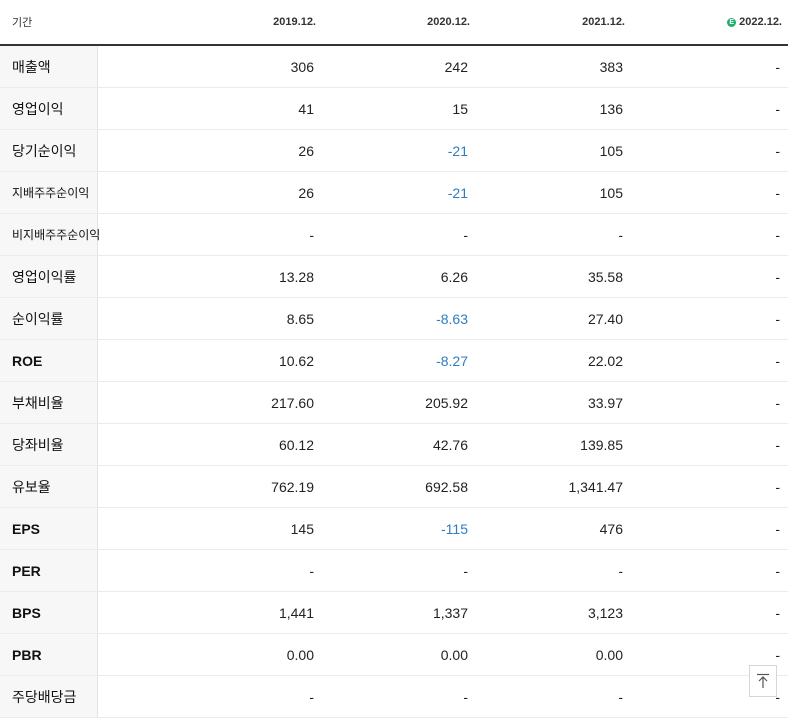 The image size is (788, 718). Describe the element at coordinates (399, 276) in the screenshot. I see `cell-value: 6.26` at that location.